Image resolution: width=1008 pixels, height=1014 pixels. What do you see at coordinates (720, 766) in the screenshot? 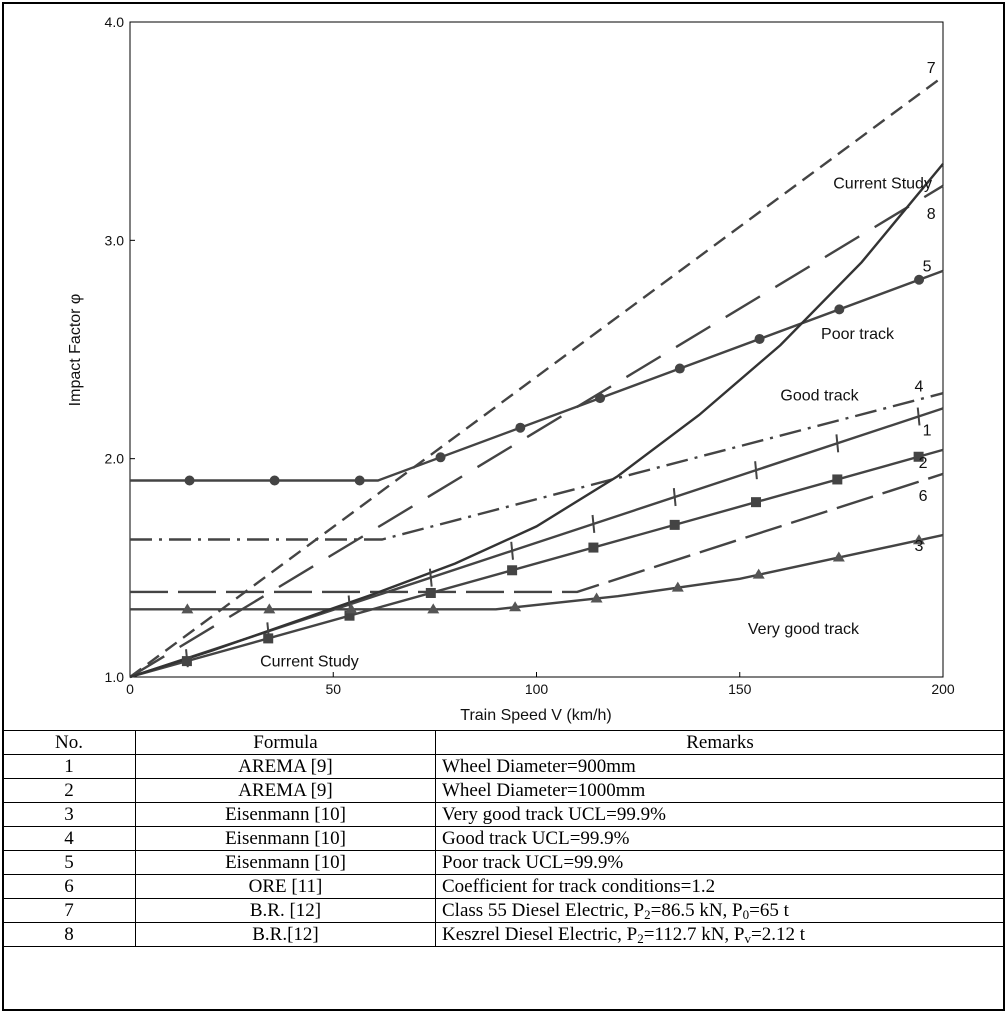
I see `row-remarks: Wheel Diameter=900mm` at bounding box center [720, 766].